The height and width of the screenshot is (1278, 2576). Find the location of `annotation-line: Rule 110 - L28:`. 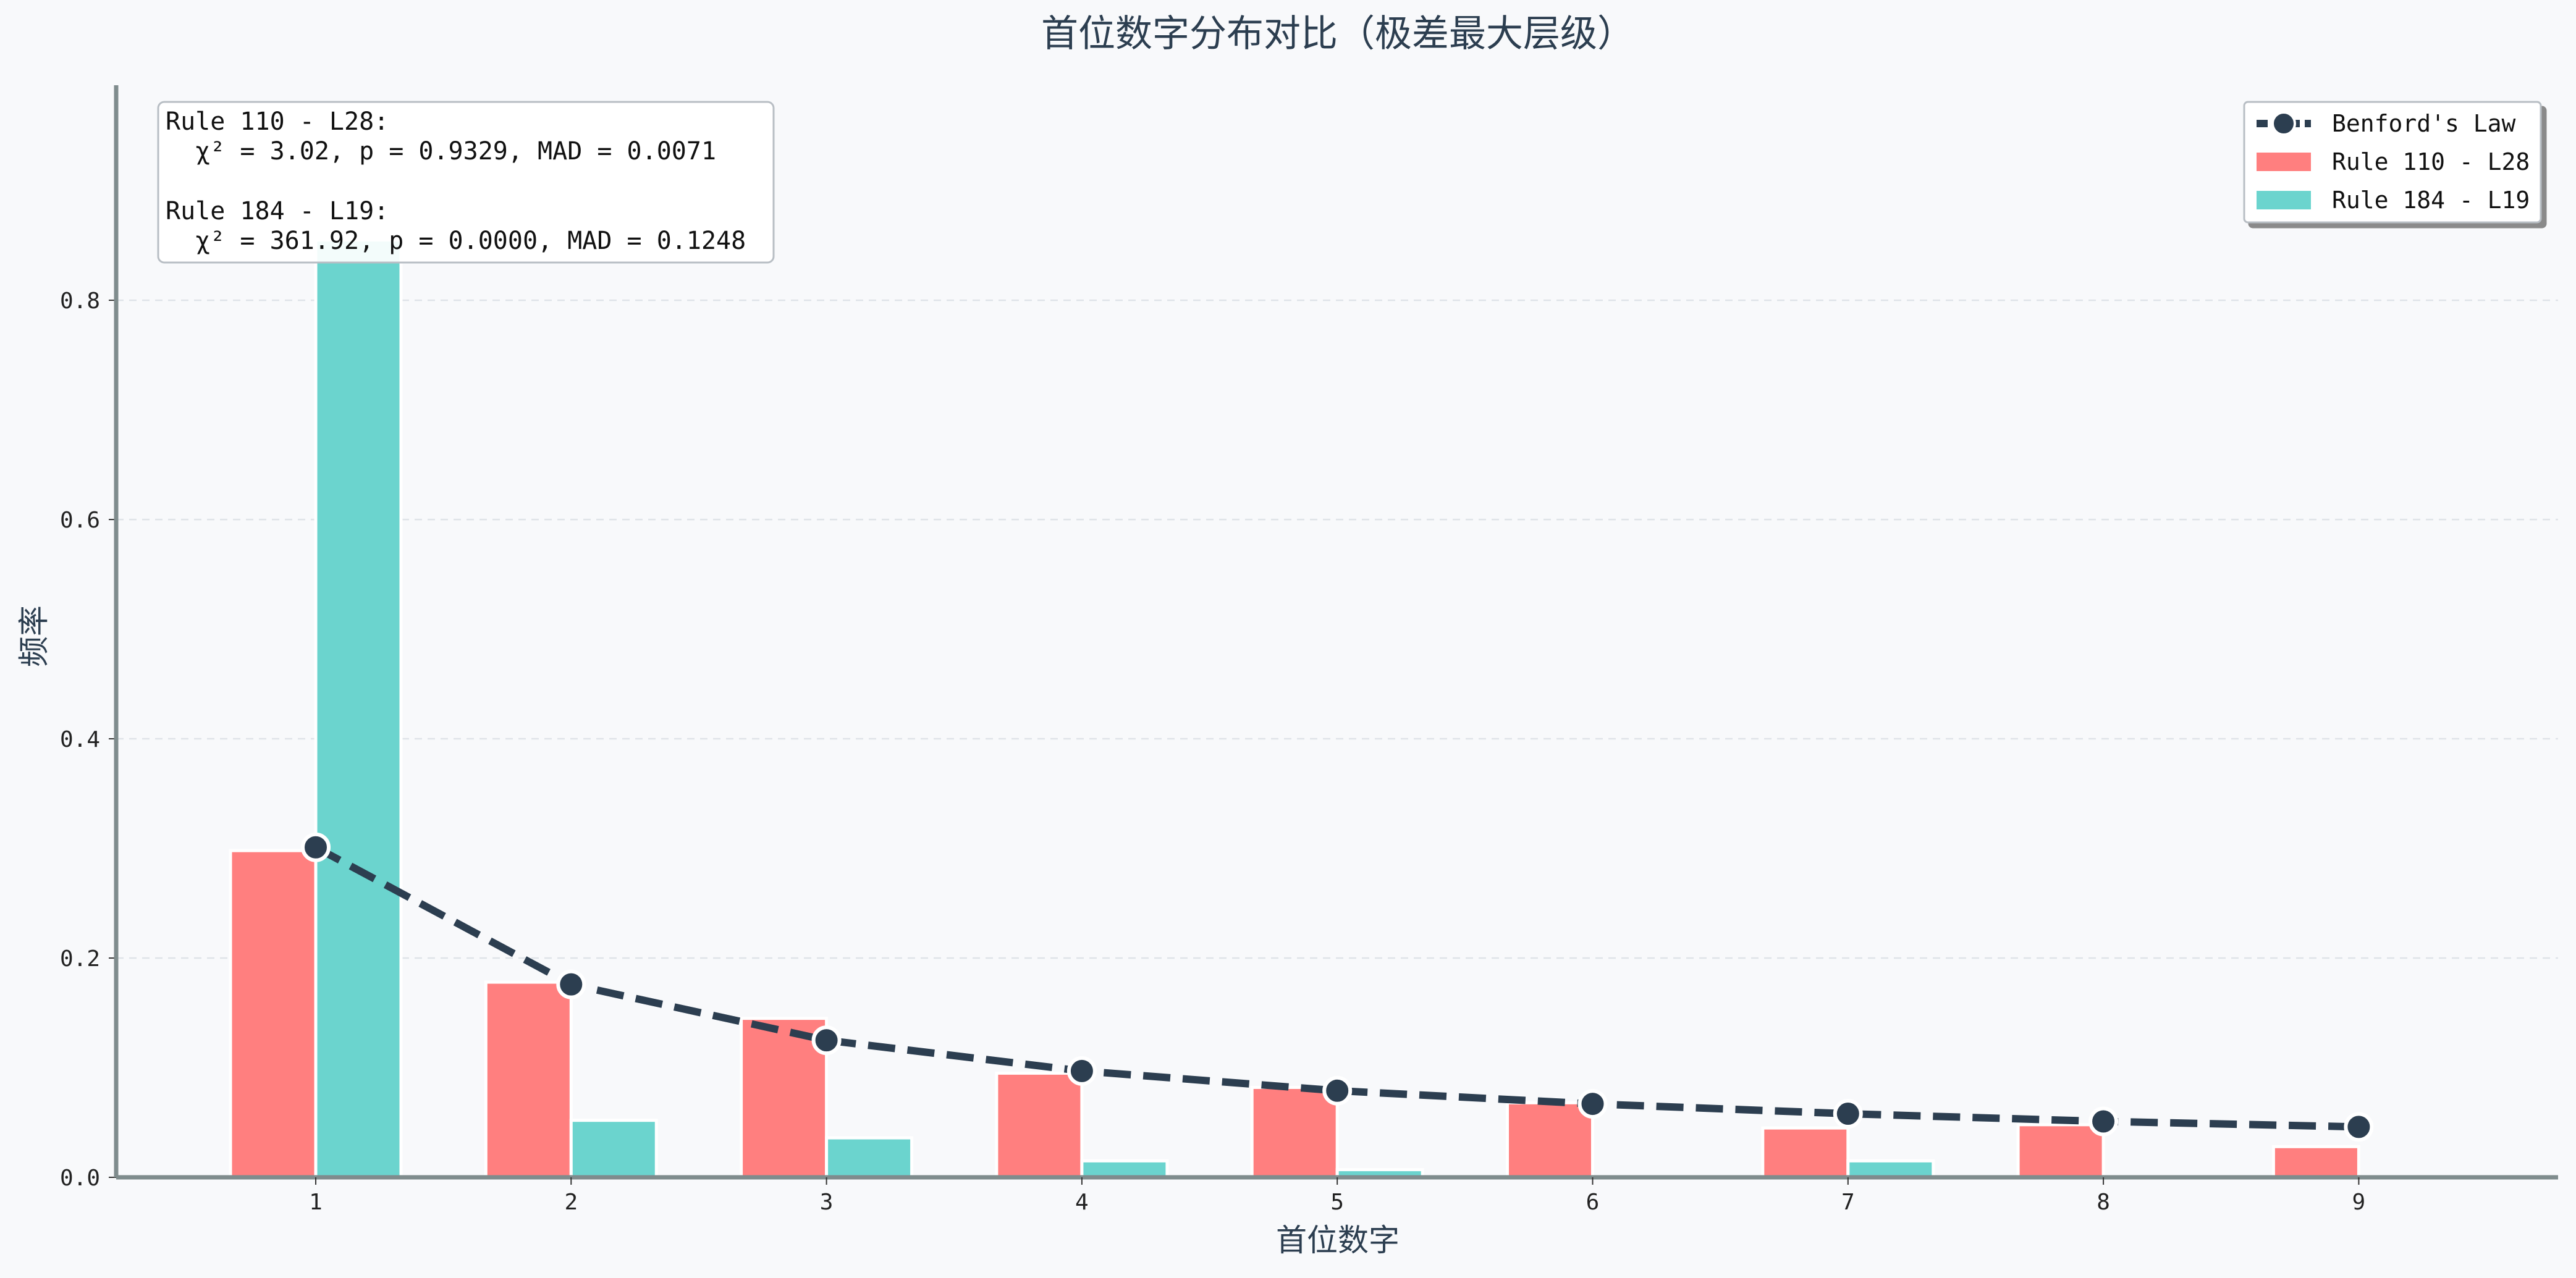

annotation-line: Rule 110 - L28: is located at coordinates (277, 121).